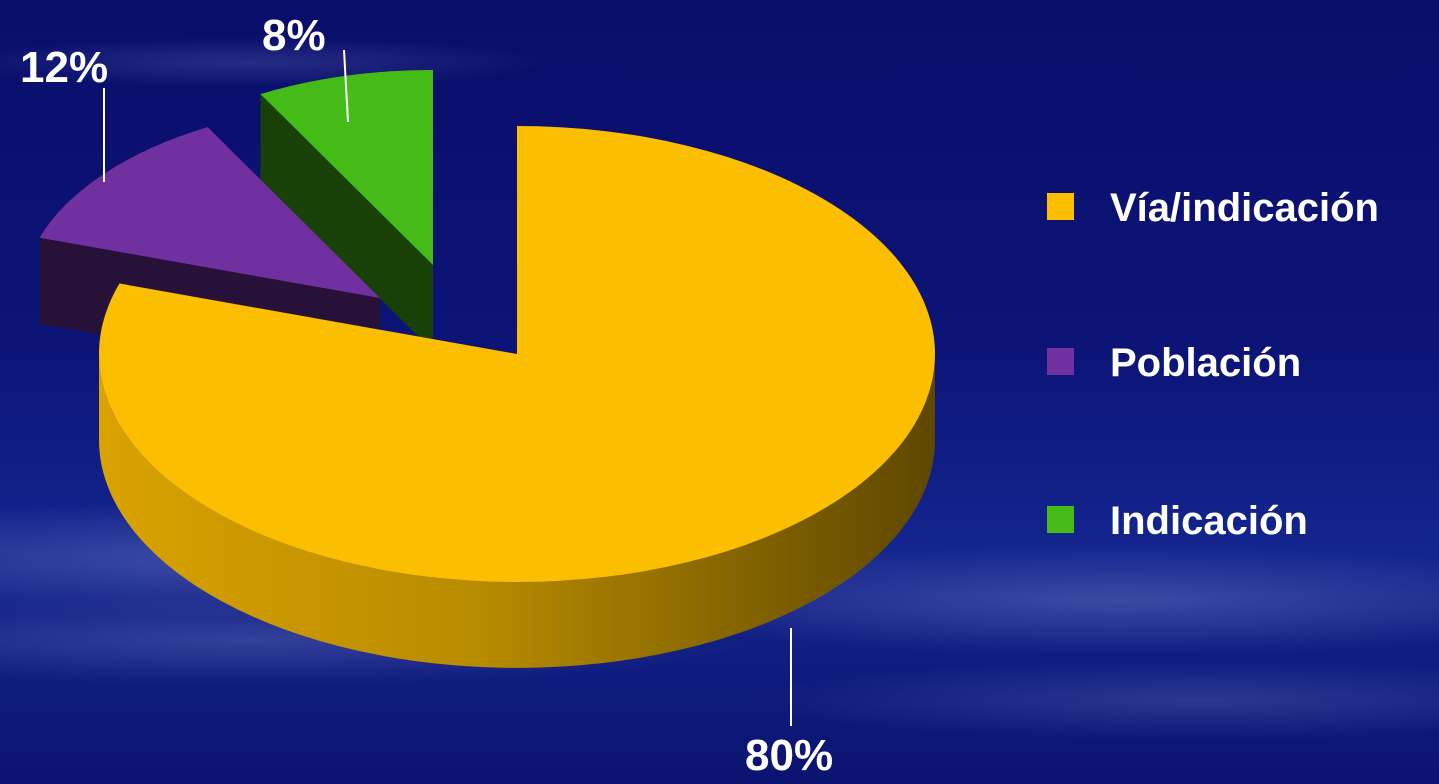 The image size is (1439, 784). Describe the element at coordinates (1209, 521) in the screenshot. I see `legend-label-3: Indicación` at that location.